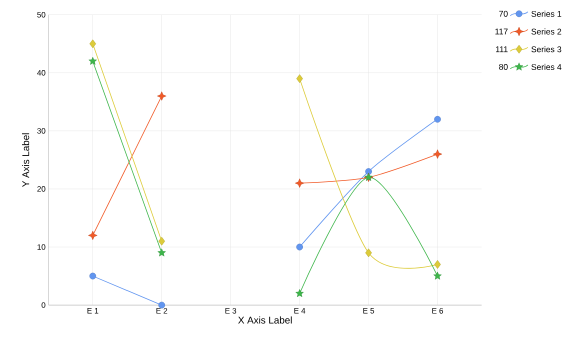 Image resolution: width=584 pixels, height=344 pixels. I want to click on text: 70, so click(503, 13).